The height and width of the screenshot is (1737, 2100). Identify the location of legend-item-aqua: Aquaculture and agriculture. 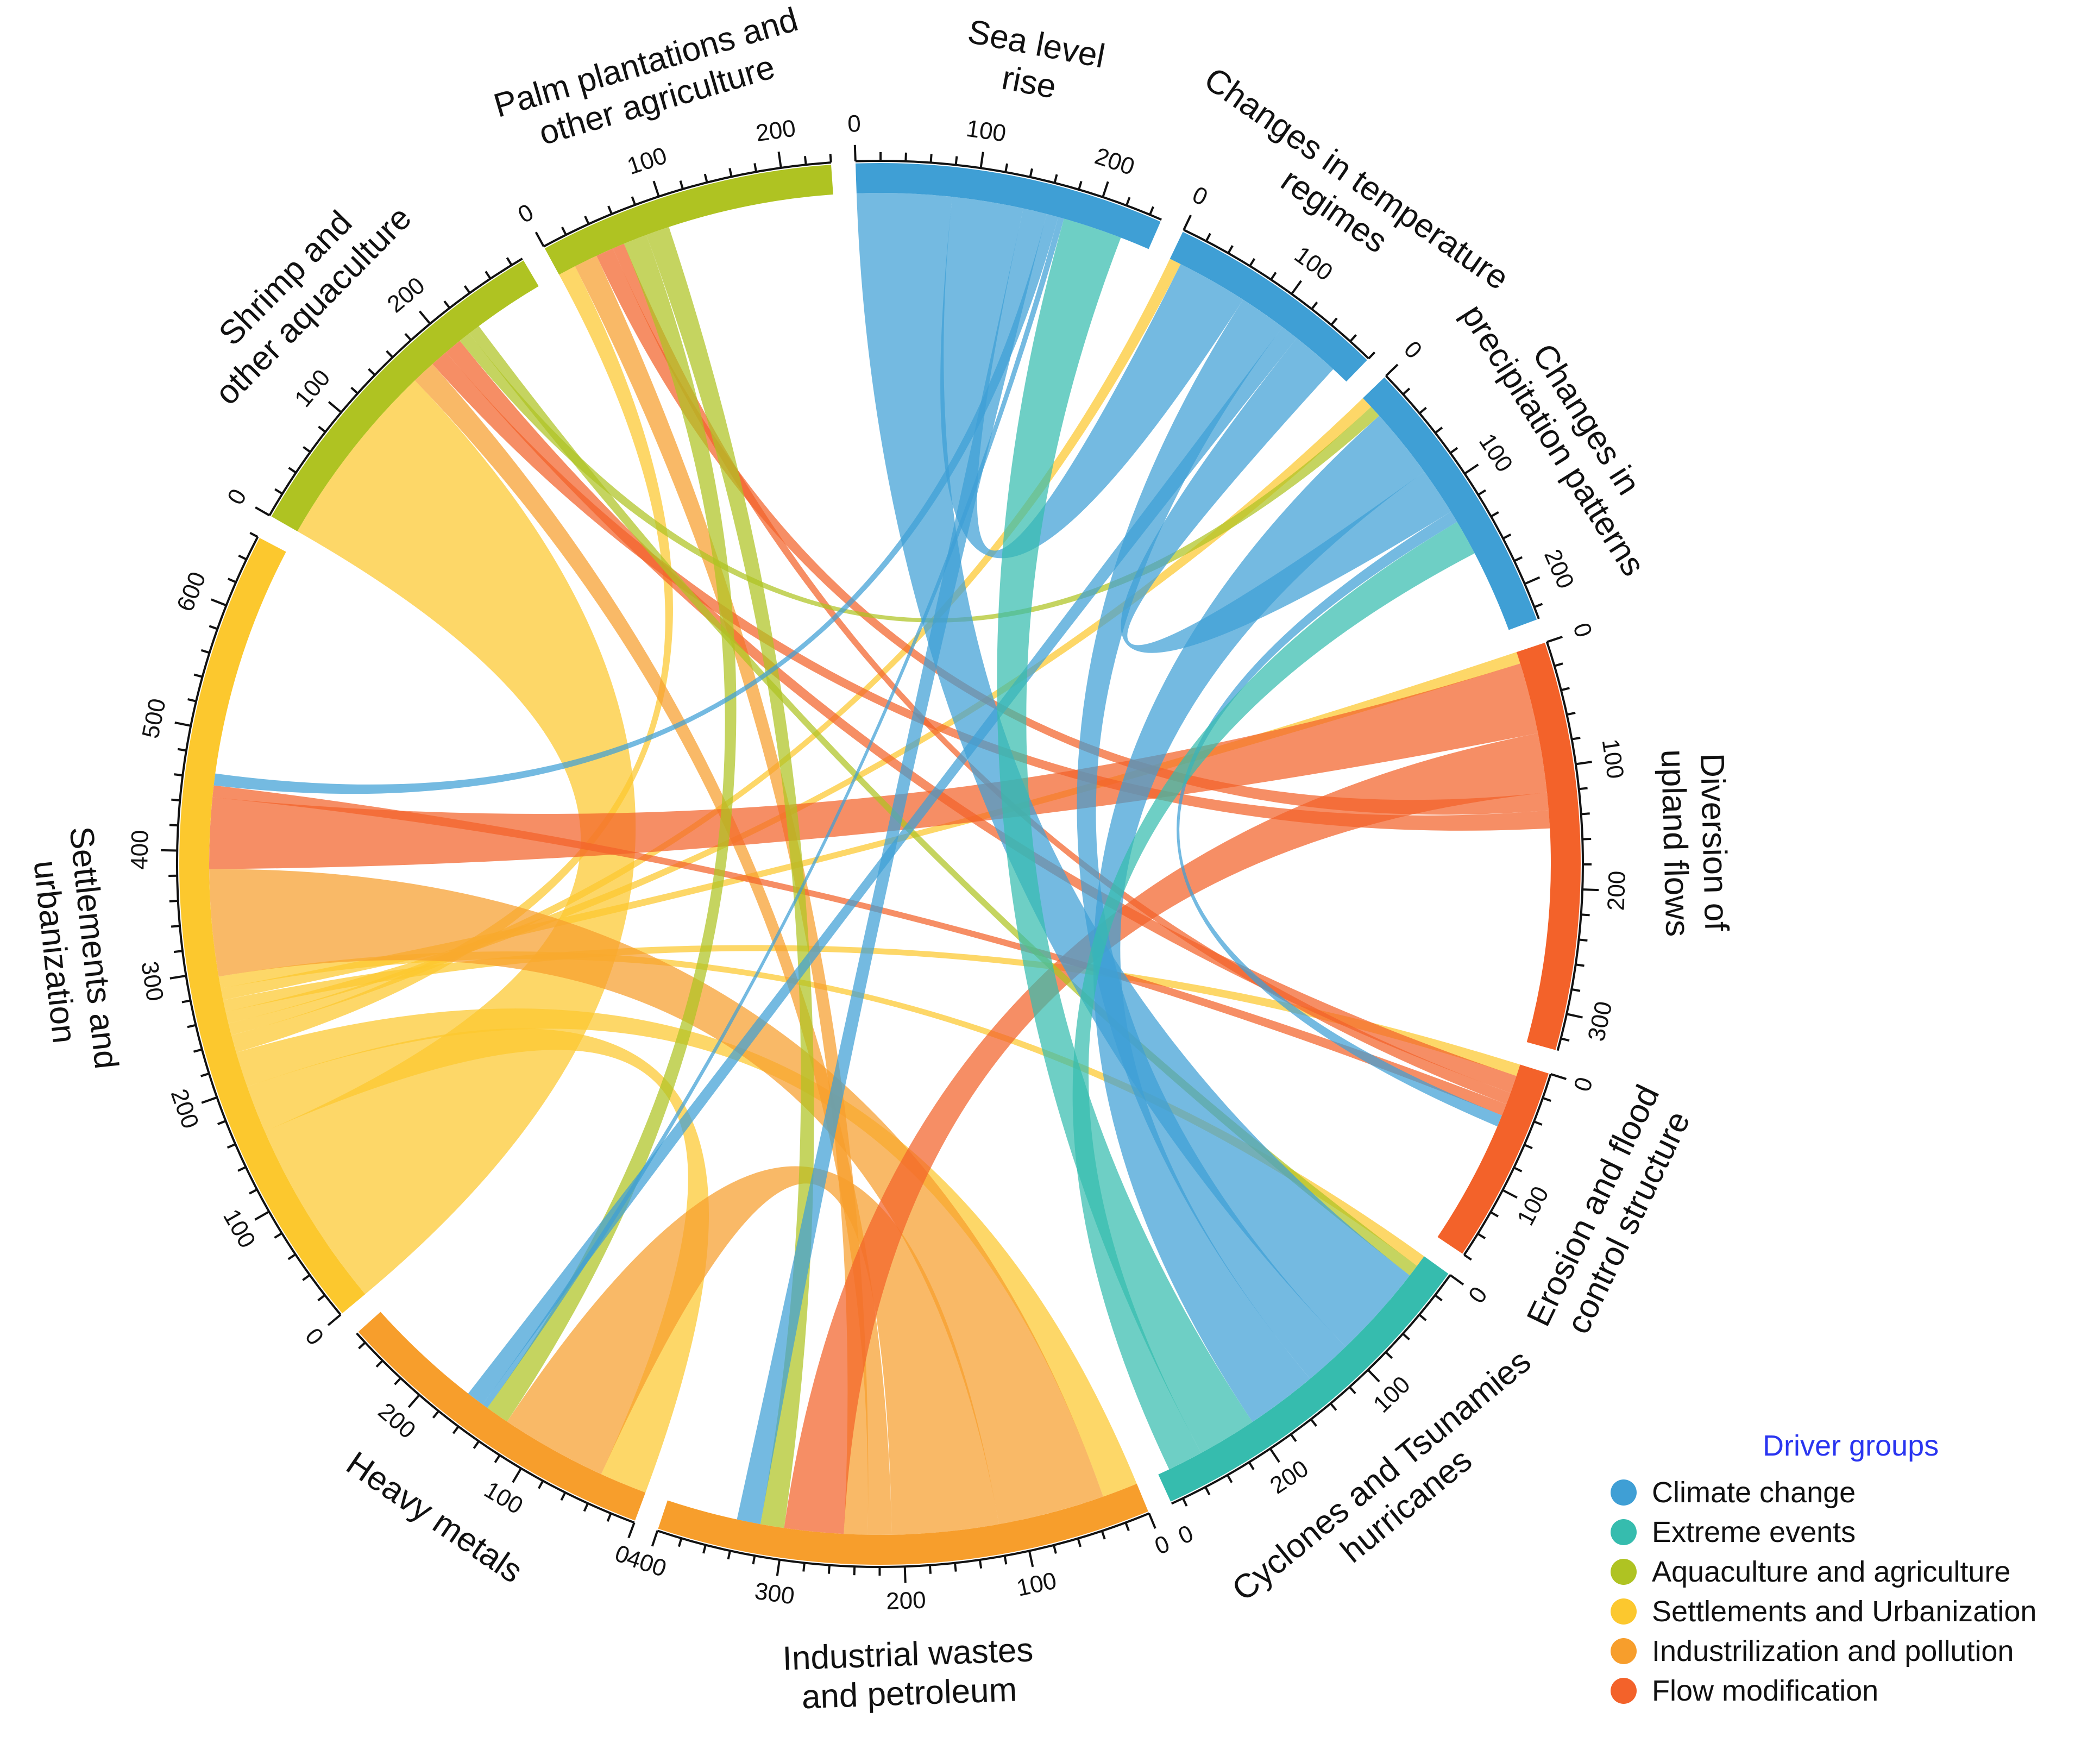
(1855, 1571).